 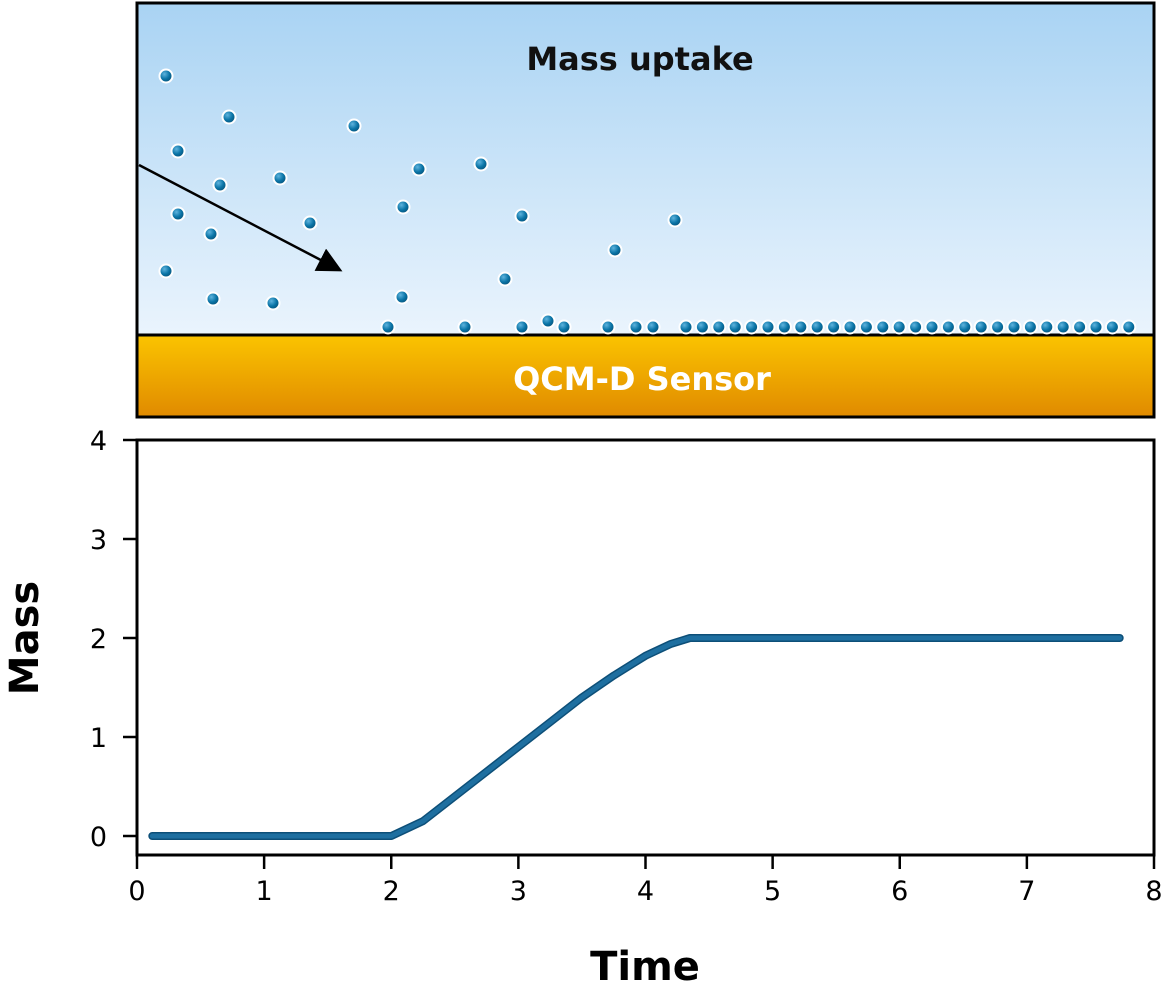 What do you see at coordinates (645, 891) in the screenshot?
I see `x-tick-label: 4` at bounding box center [645, 891].